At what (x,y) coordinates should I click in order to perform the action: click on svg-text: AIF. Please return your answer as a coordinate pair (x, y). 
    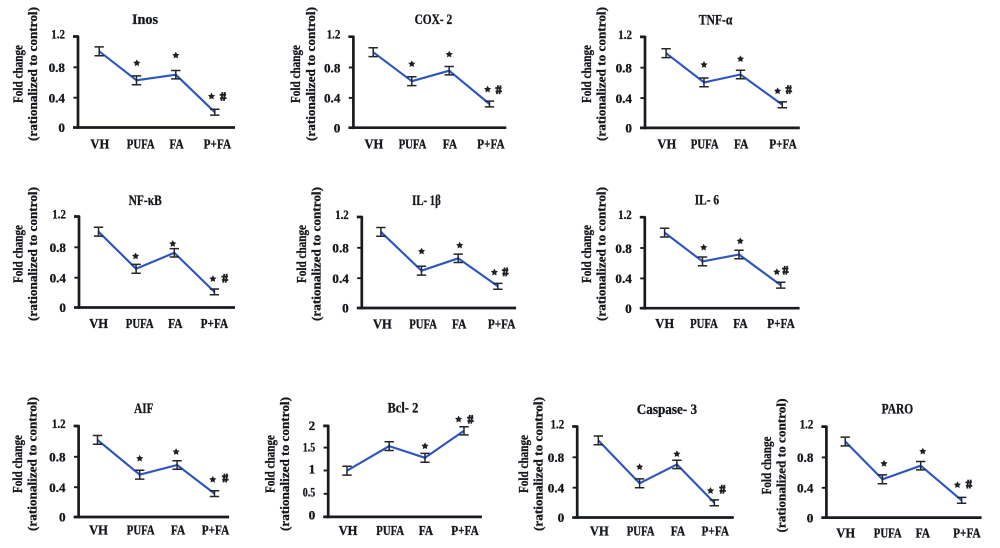
    Looking at the image, I should click on (143, 409).